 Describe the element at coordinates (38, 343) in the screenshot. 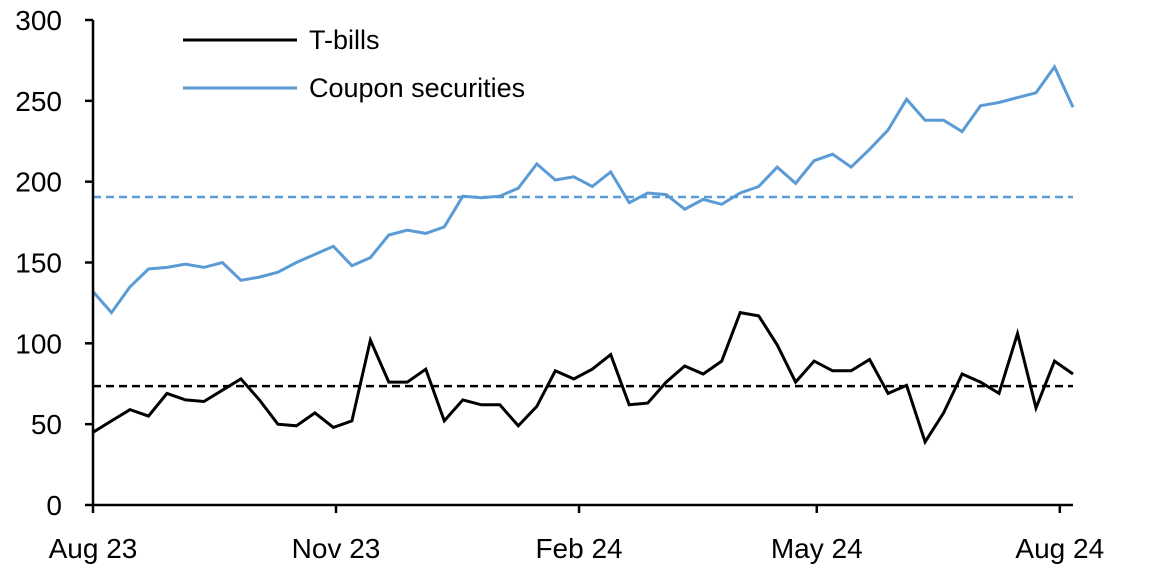

I see `y-tick-label: 100` at that location.